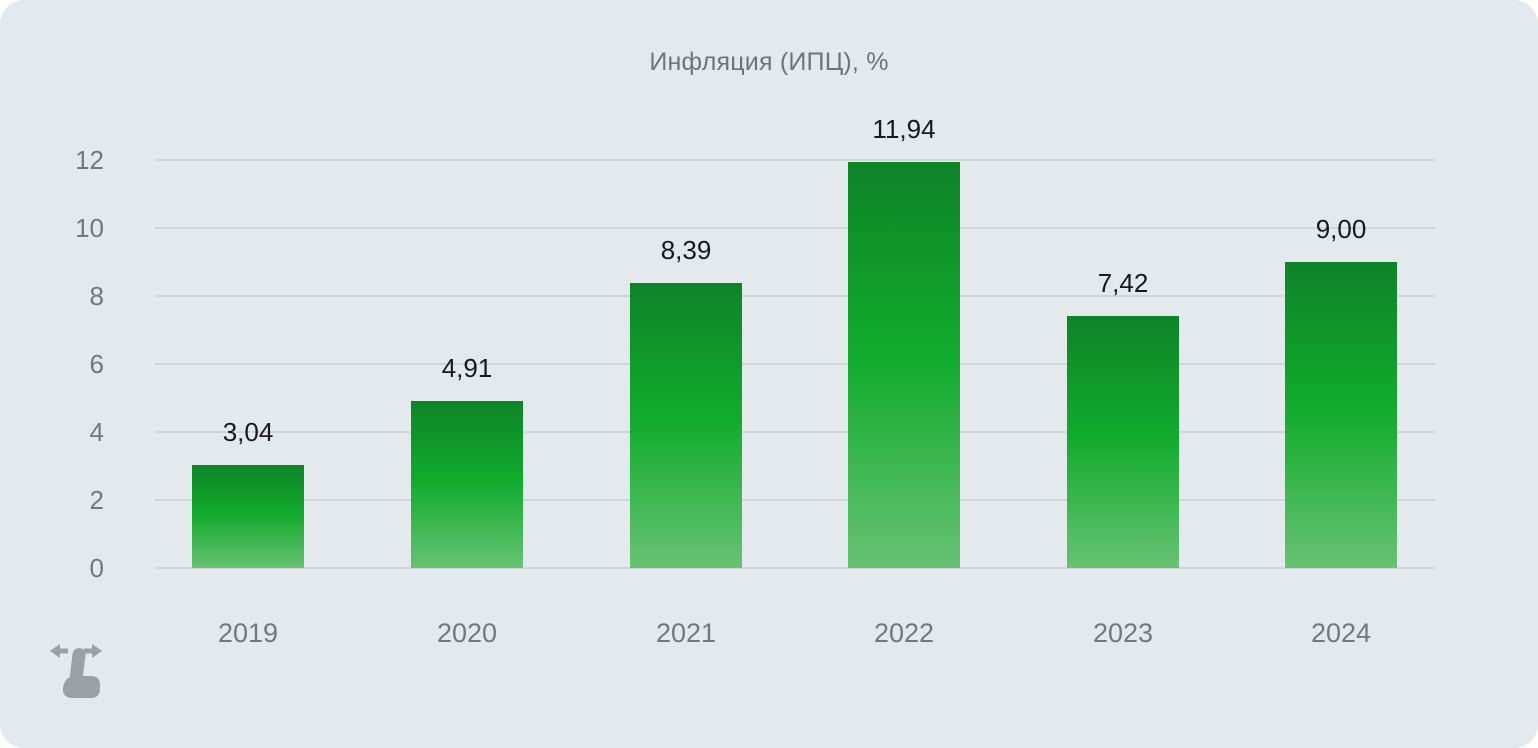  Describe the element at coordinates (248, 633) in the screenshot. I see `x-axis-tick-2019: 2019` at that location.